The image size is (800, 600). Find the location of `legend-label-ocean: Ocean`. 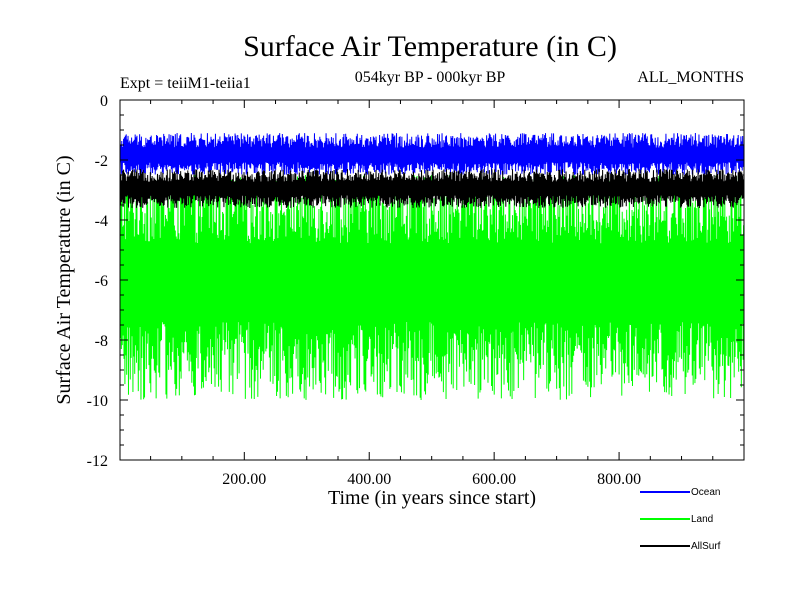

legend-label-ocean: Ocean is located at coordinates (705, 492).